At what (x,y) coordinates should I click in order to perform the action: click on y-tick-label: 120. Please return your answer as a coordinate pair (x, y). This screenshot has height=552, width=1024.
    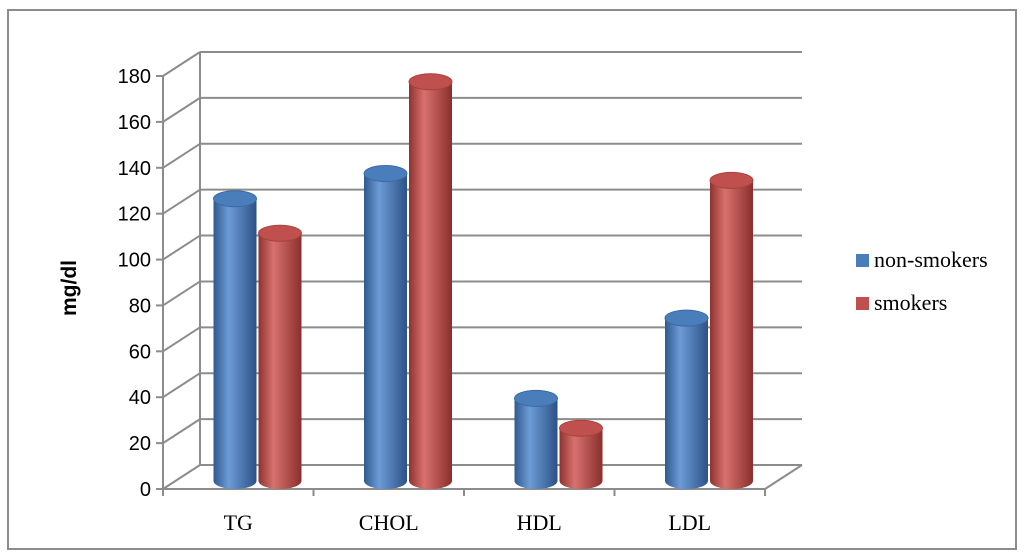
    Looking at the image, I should click on (134, 215).